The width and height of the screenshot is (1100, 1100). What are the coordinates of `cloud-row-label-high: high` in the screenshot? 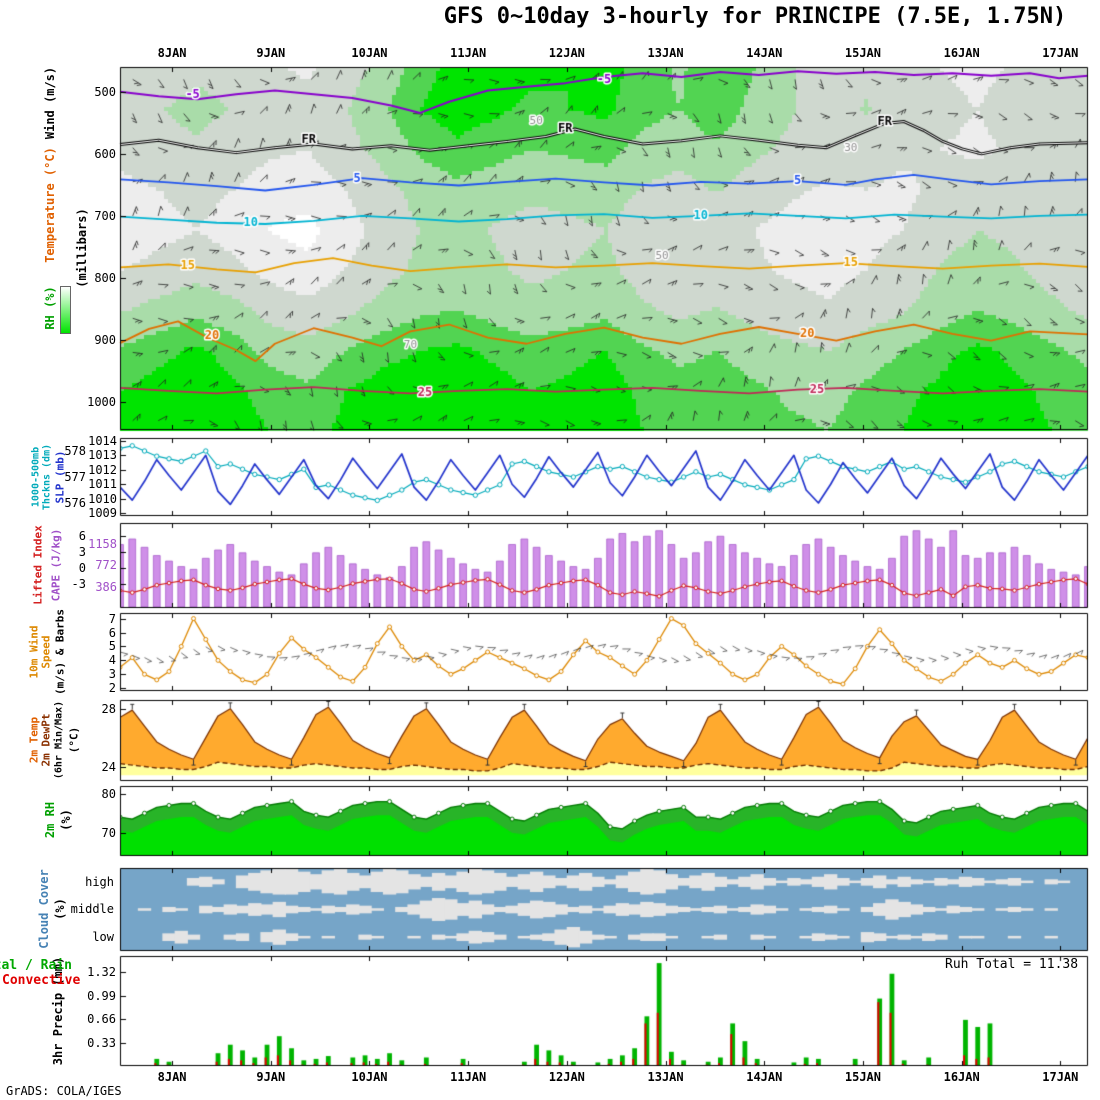 It's located at (99, 882).